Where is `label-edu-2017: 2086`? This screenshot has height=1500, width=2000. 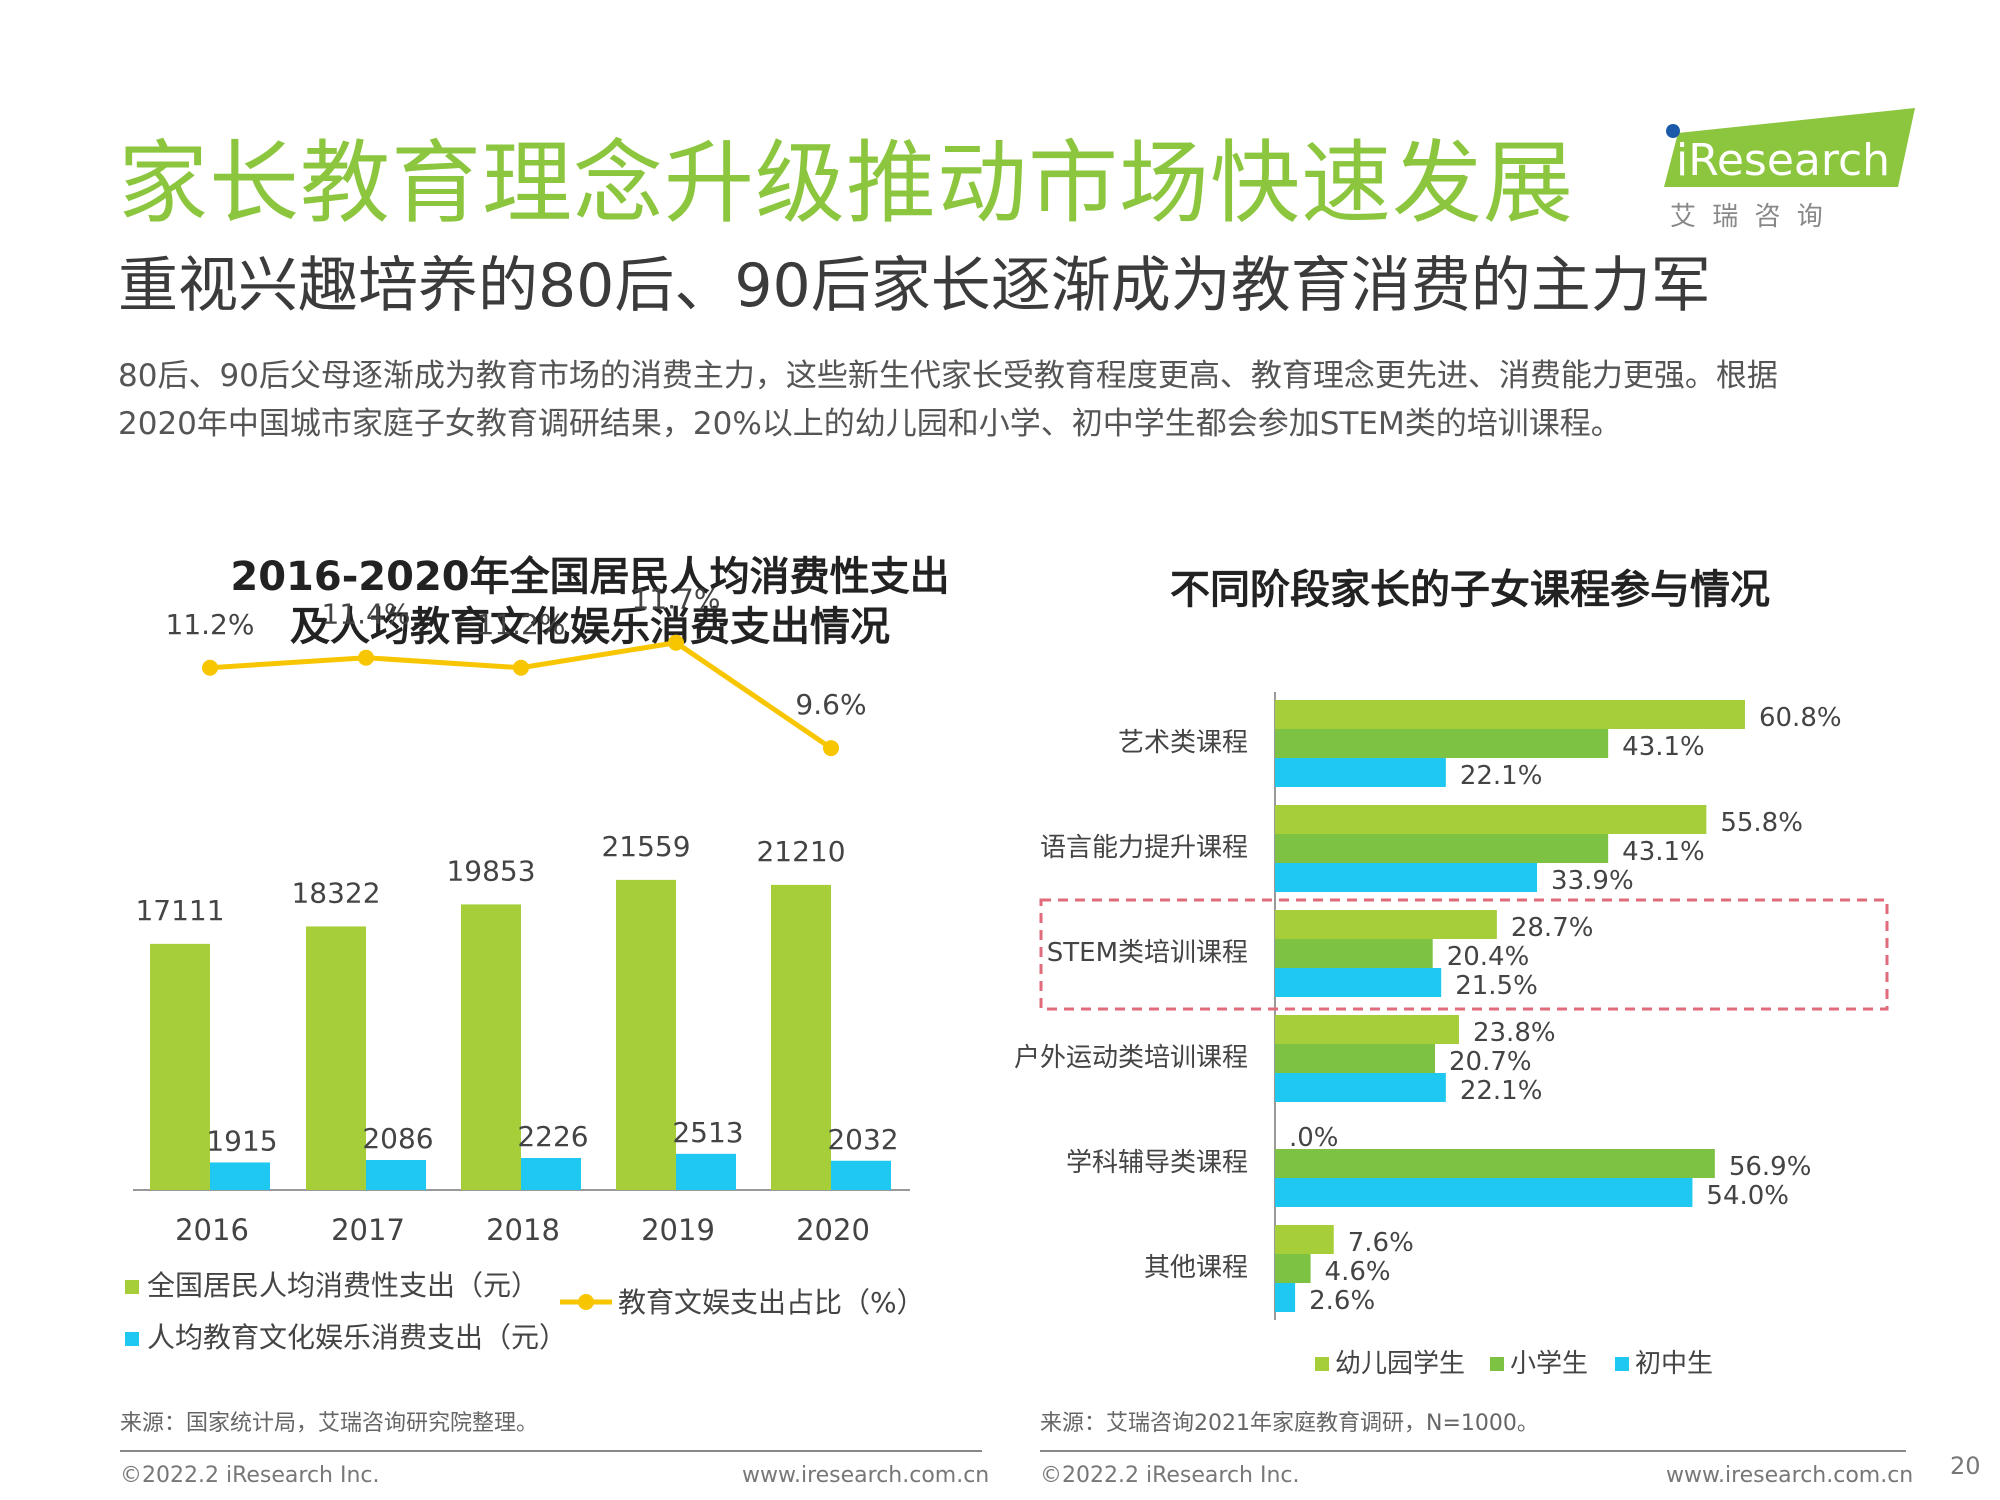 label-edu-2017: 2086 is located at coordinates (397, 1138).